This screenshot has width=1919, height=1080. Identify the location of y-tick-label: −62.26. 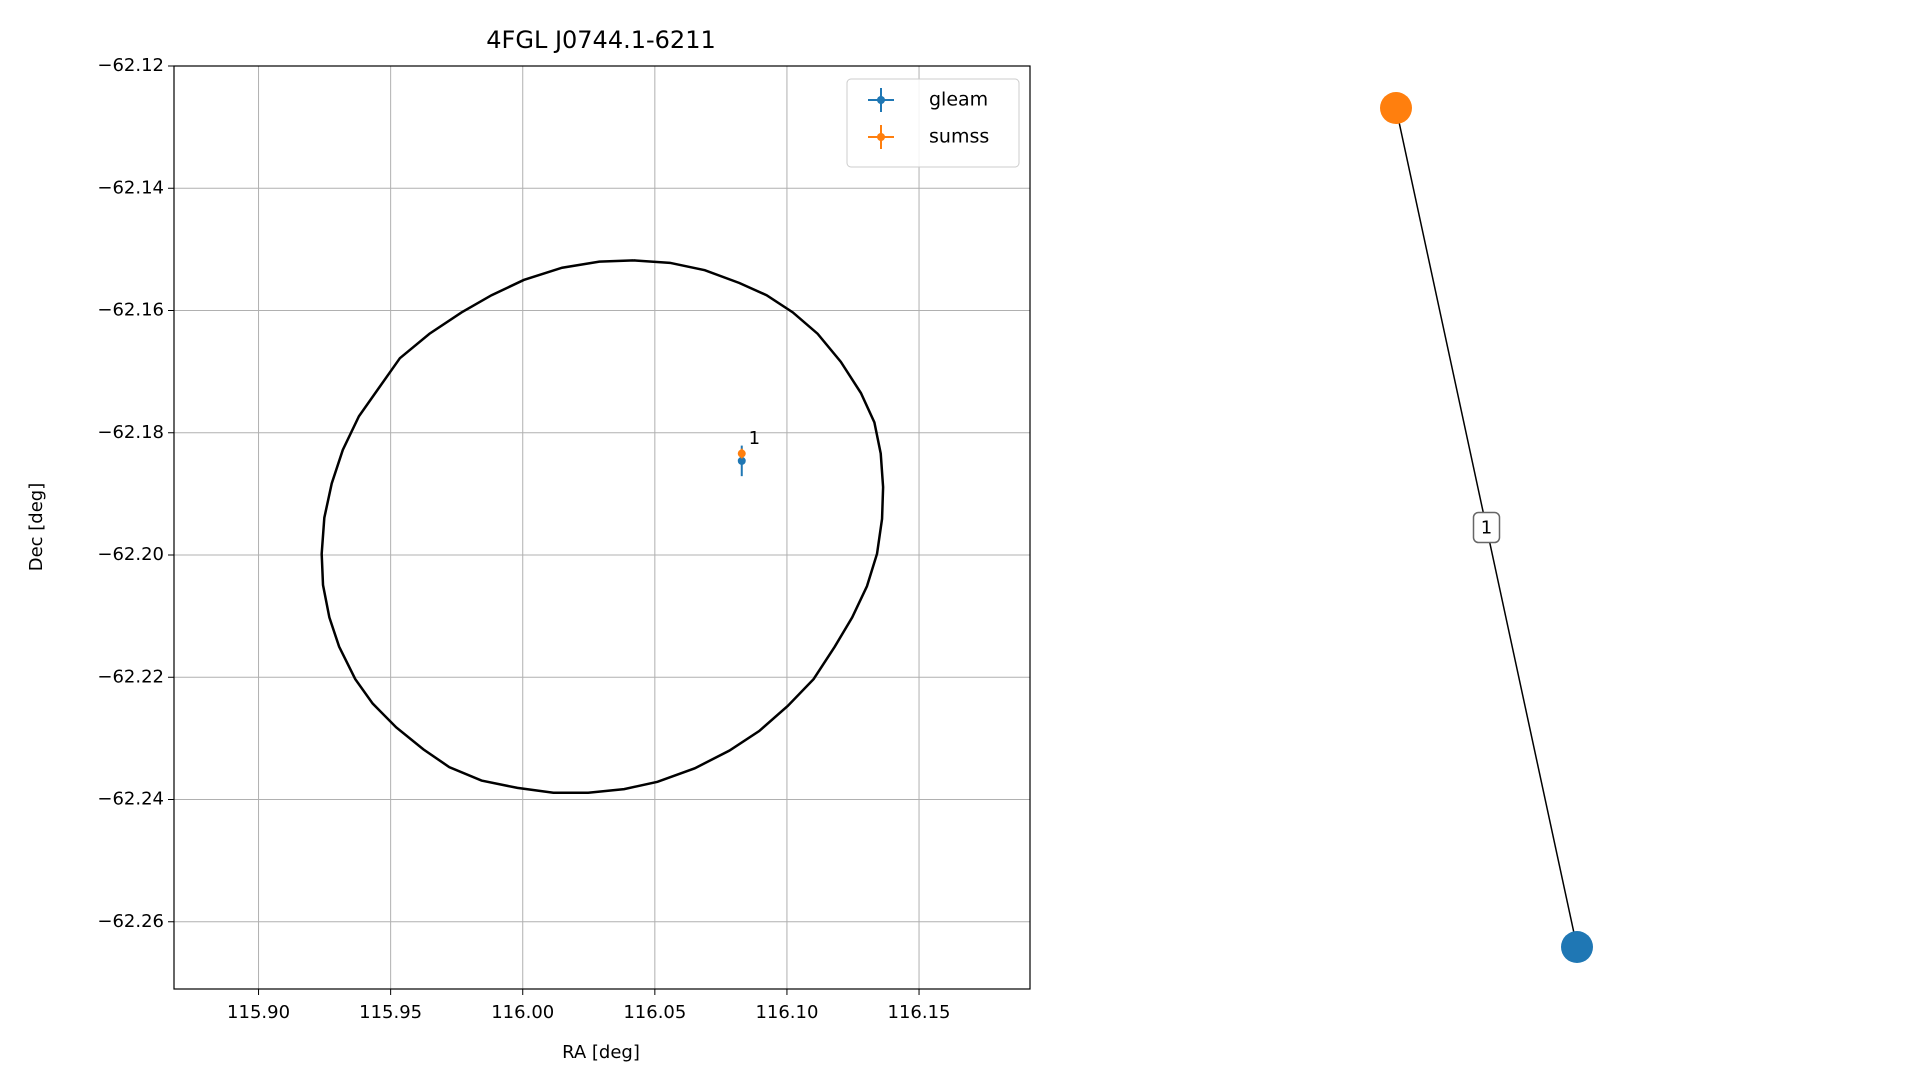
(130, 921).